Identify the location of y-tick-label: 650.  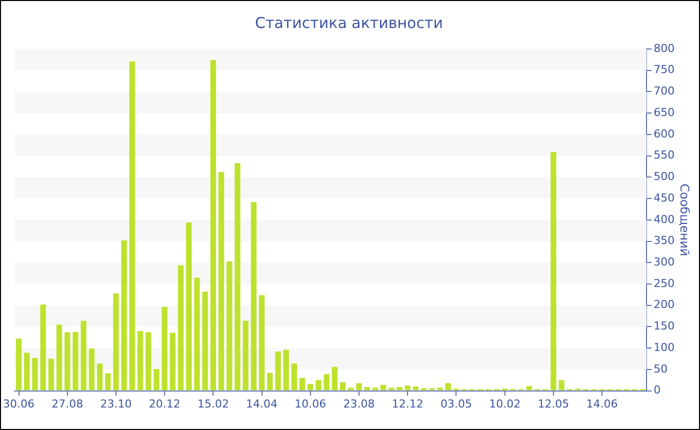
(664, 112).